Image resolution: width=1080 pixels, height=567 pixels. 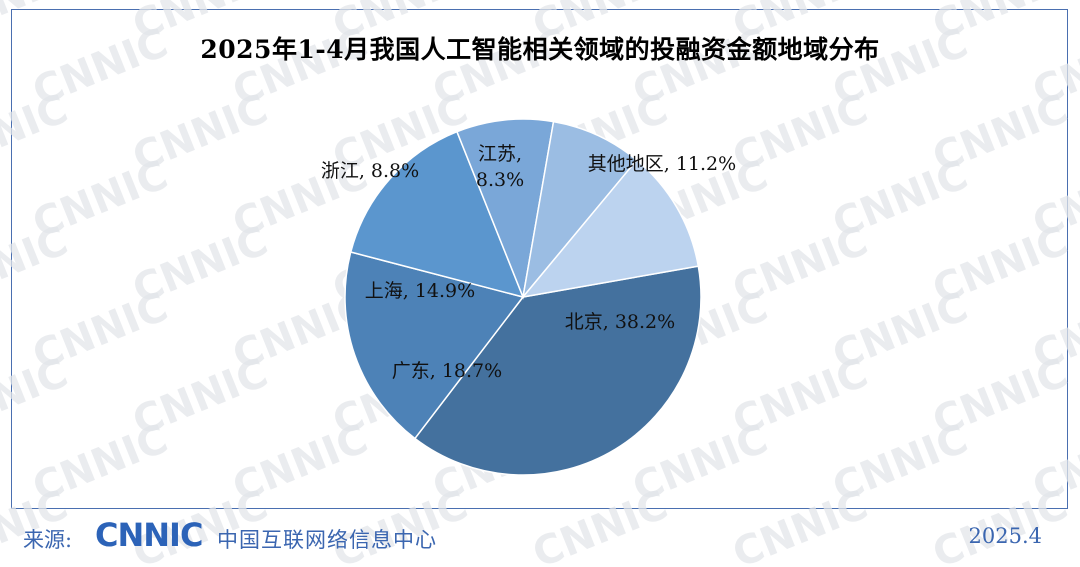 I want to click on slice-label-1: 北京, 38.2%, so click(x=620, y=322).